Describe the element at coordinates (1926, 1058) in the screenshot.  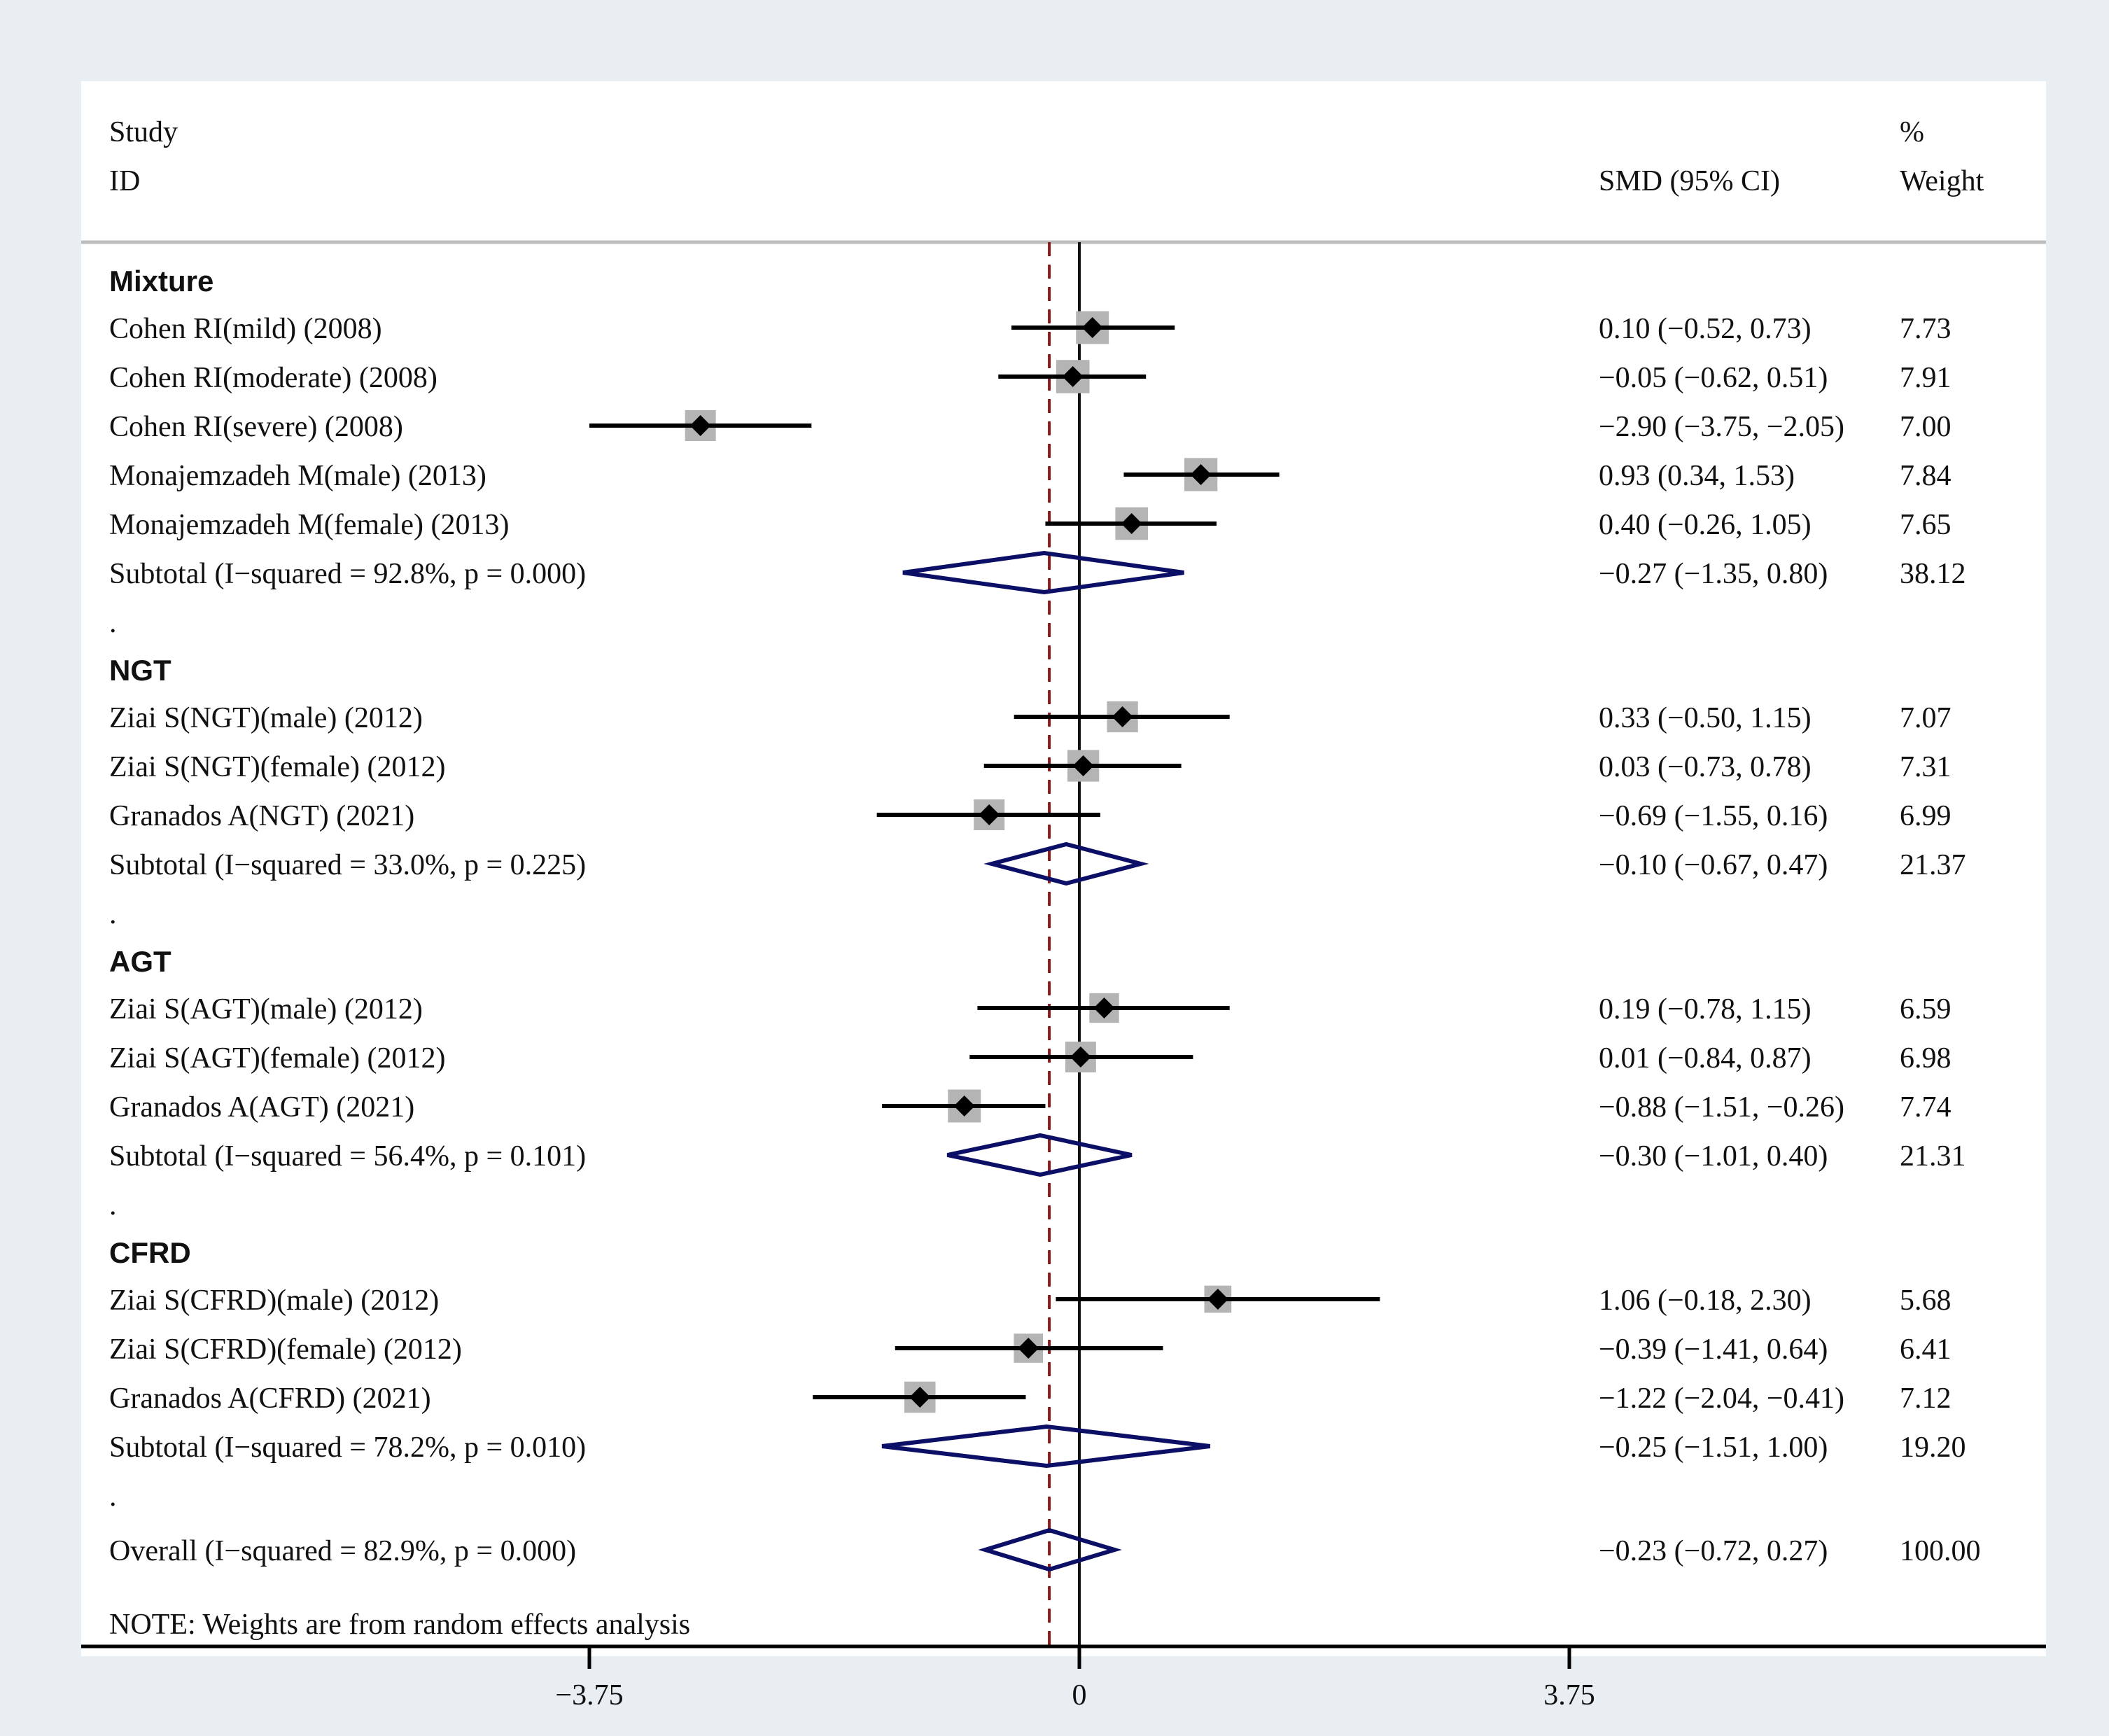
I see `study-weight: 6.98` at that location.